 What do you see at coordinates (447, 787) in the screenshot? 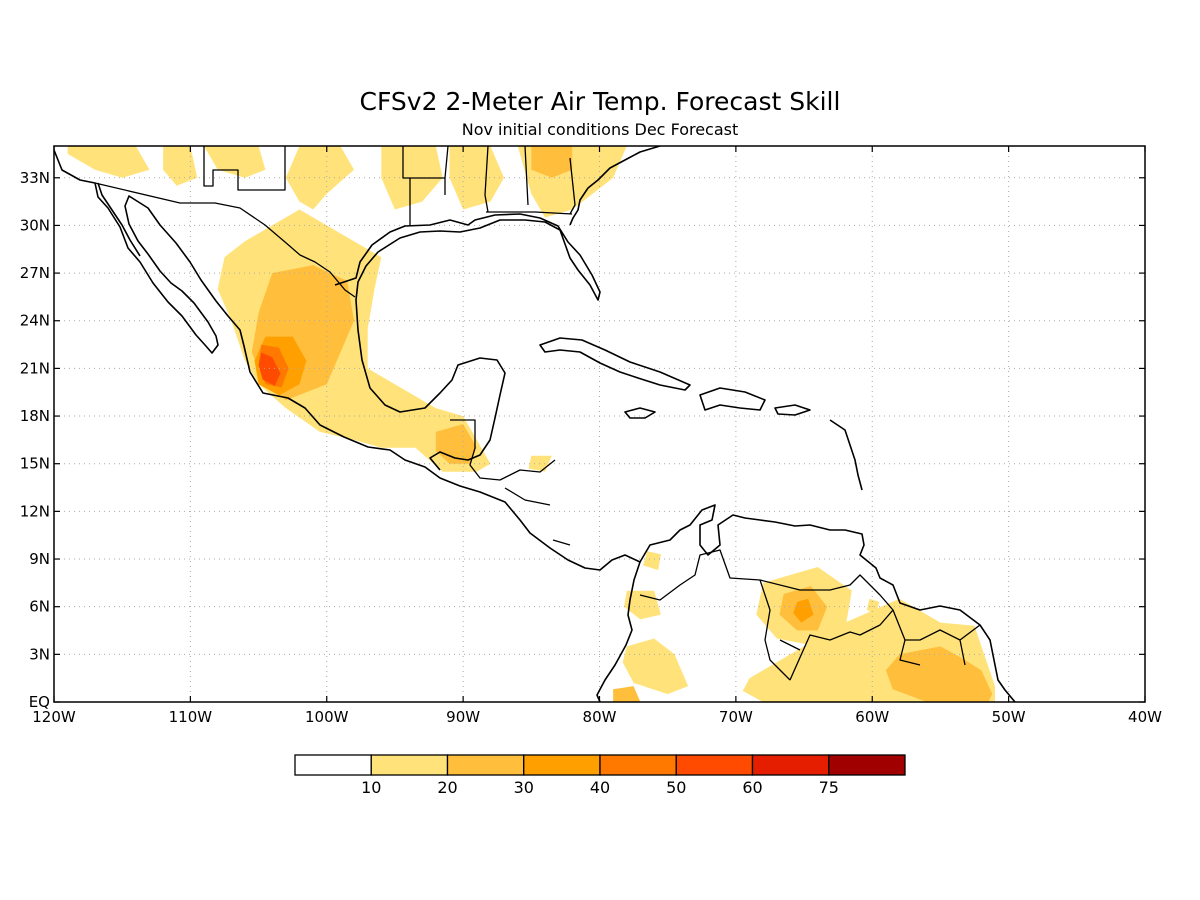
I see `colorbar-label: 20` at bounding box center [447, 787].